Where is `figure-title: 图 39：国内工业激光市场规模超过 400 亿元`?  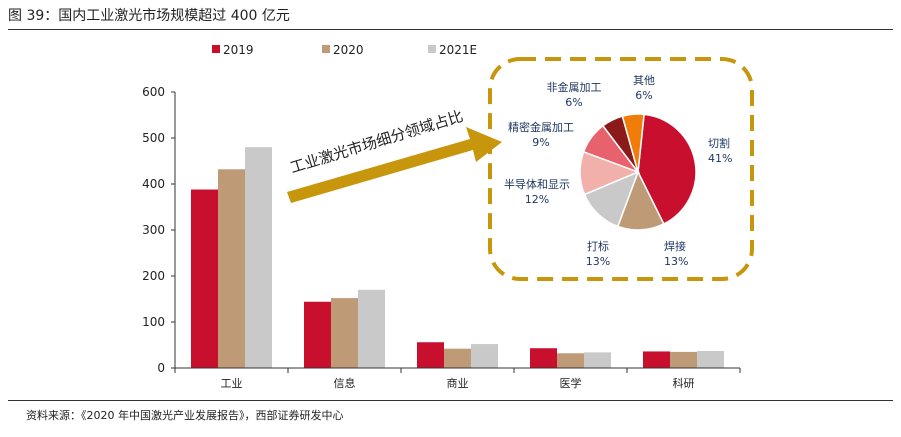
figure-title: 图 39：国内工业激光市场规模超过 400 亿元 is located at coordinates (149, 16).